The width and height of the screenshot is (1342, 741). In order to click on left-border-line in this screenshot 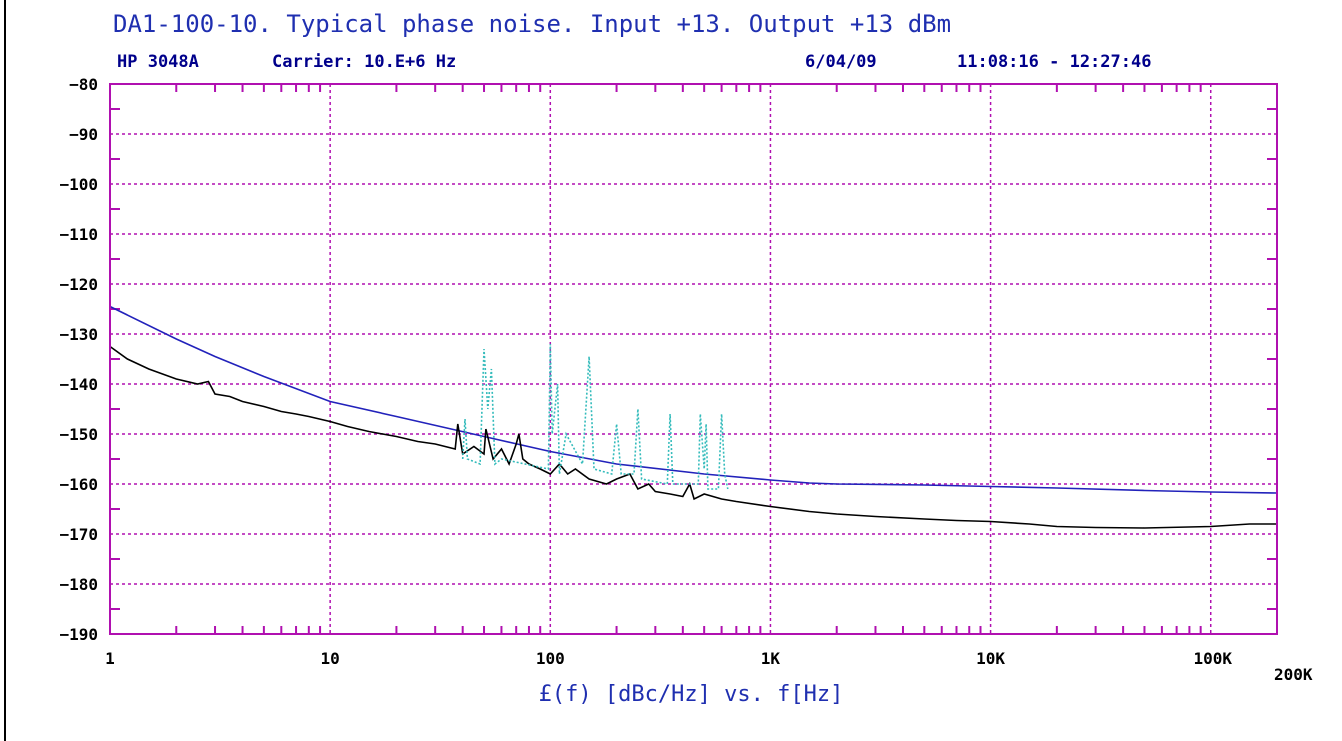, I will do `click(5, 370)`.